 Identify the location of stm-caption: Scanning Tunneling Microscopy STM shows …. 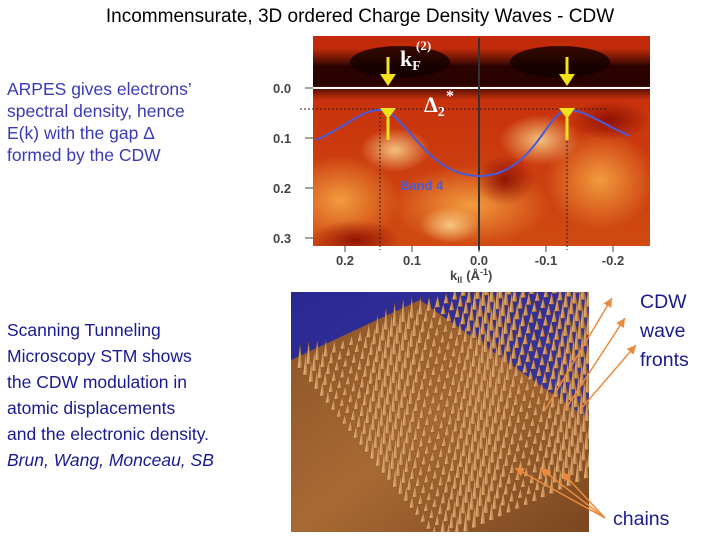
(144, 395).